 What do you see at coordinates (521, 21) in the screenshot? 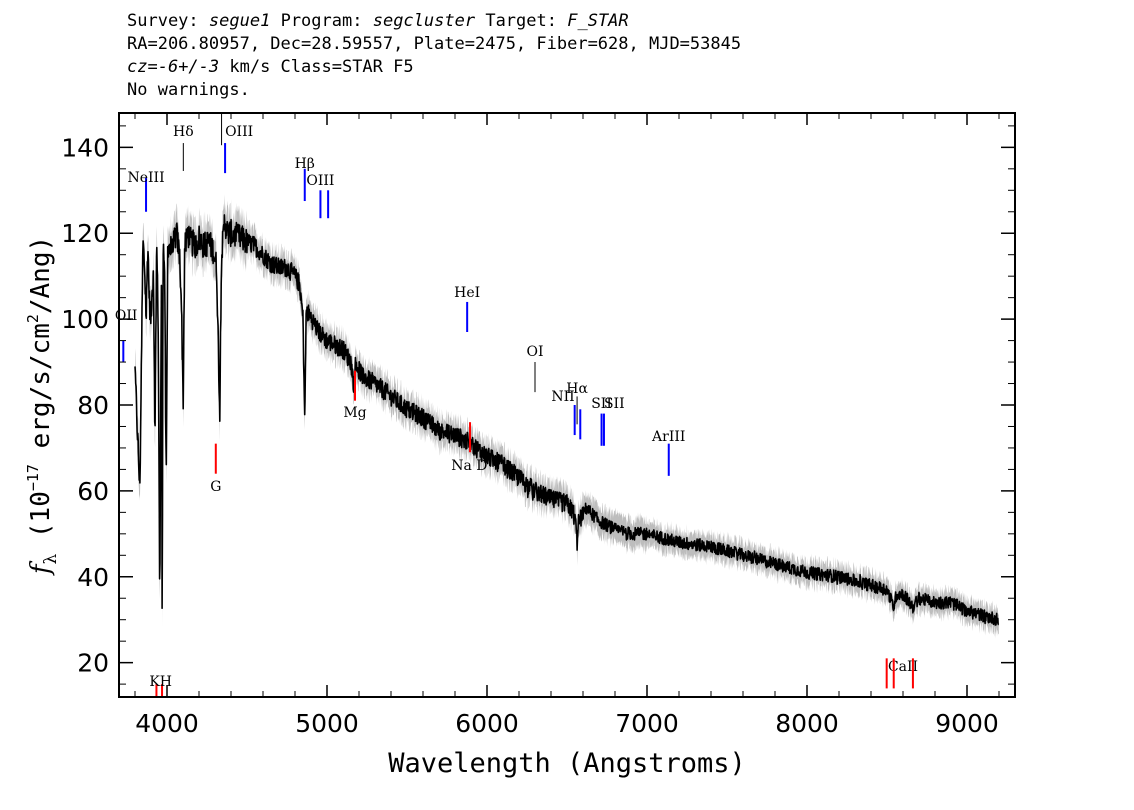
I see `target-label: Target:` at bounding box center [521, 21].